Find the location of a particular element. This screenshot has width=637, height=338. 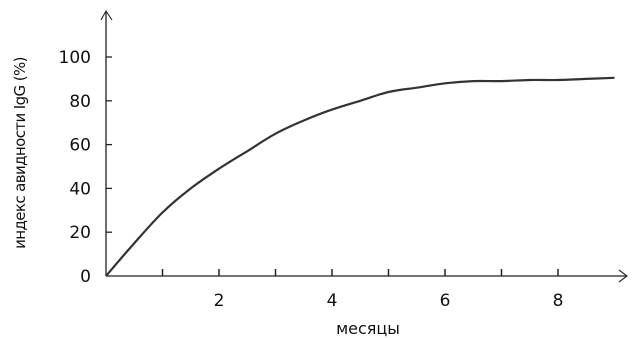

y-tick-label: 0 is located at coordinates (85, 277).